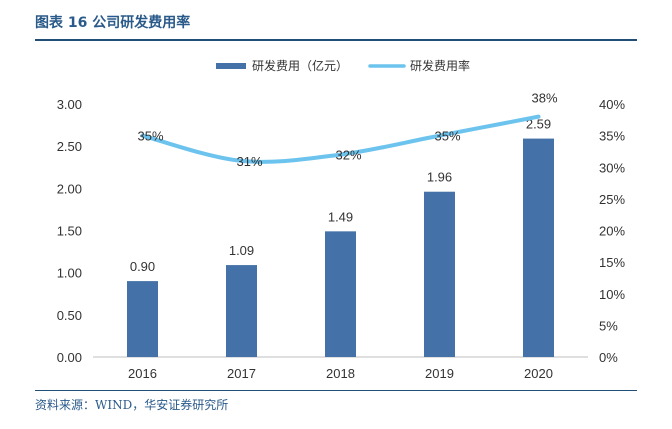 This screenshot has height=429, width=672. I want to click on title-rule, so click(336, 40).